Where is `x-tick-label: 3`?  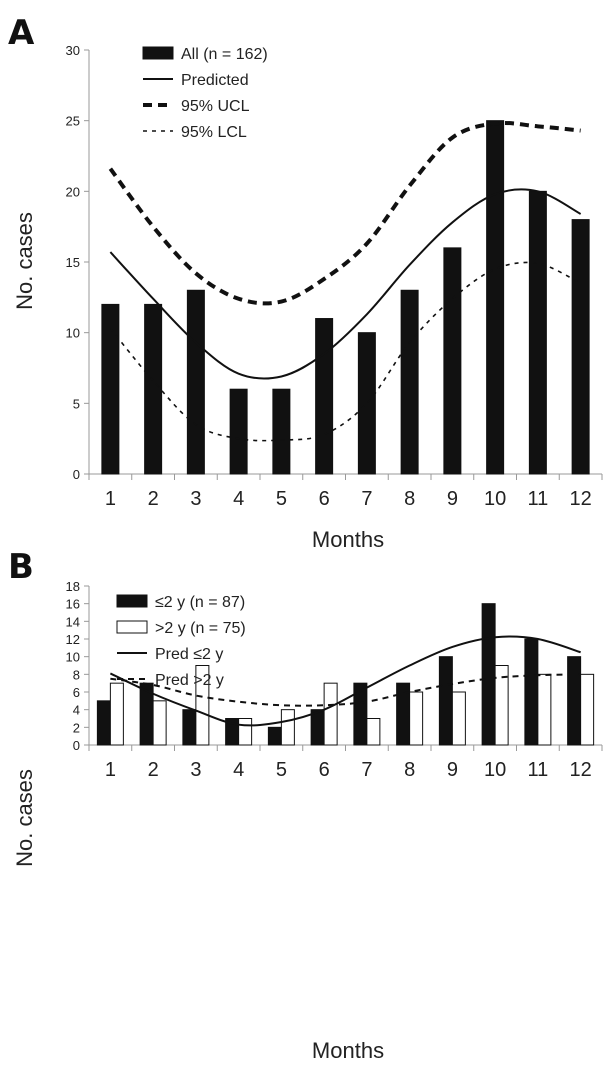 x-tick-label: 3 is located at coordinates (195, 499).